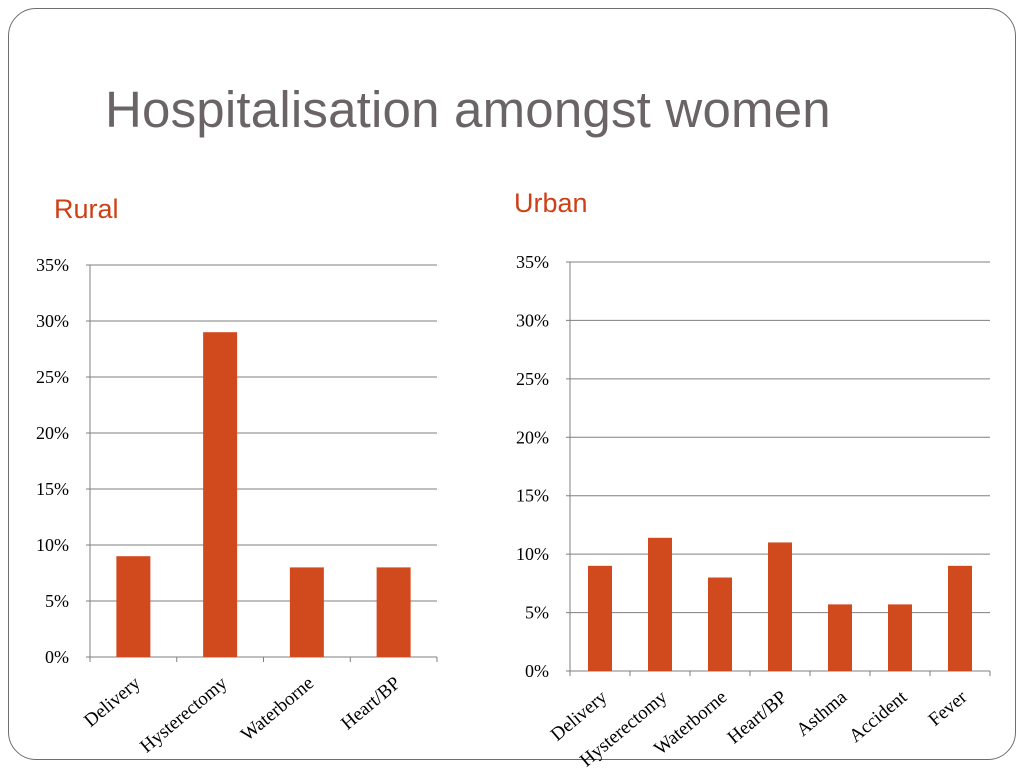  Describe the element at coordinates (133, 606) in the screenshot. I see `rural-bar-delivery` at that location.